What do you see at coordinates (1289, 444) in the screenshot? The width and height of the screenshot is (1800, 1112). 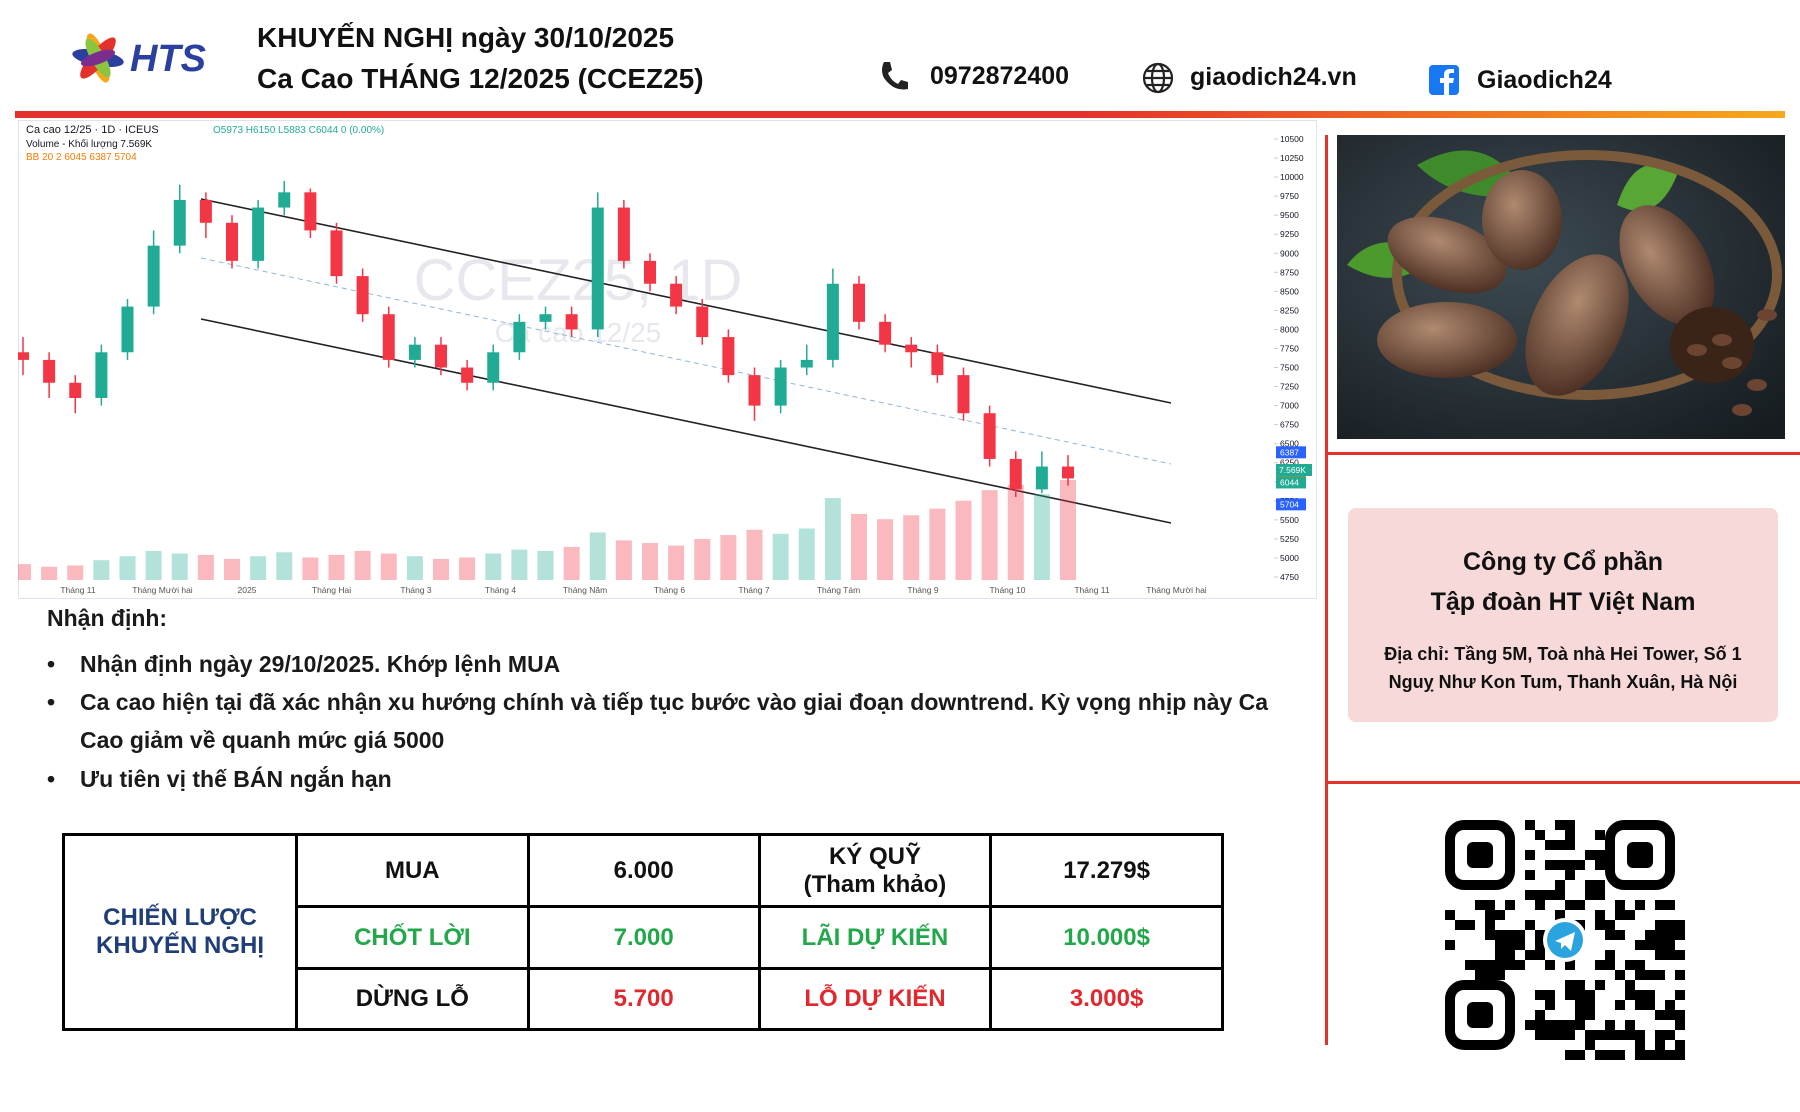 I see `y-tick-label: 6500` at bounding box center [1289, 444].